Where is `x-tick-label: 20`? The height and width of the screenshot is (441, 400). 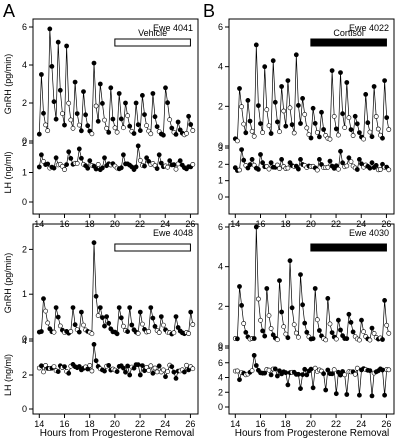 x-tick-label: 20 is located at coordinates (311, 424).